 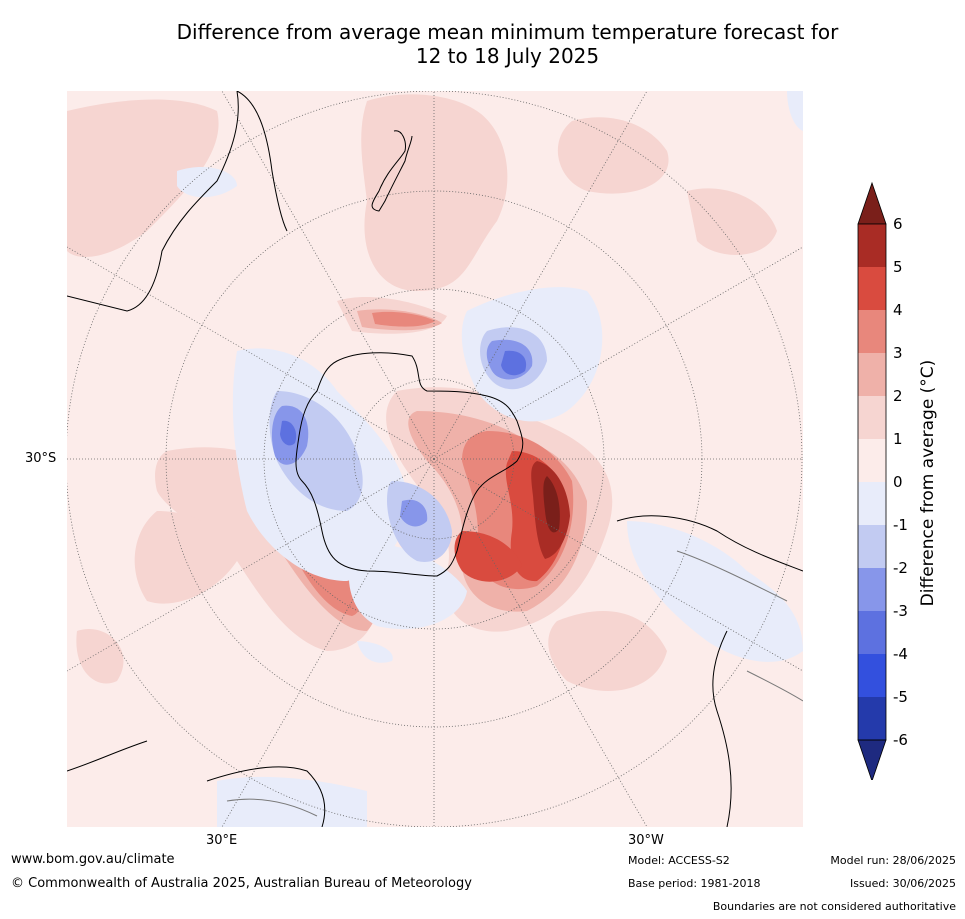 I want to click on issued-text: Issued: 30/06/2025, so click(x=902, y=883).